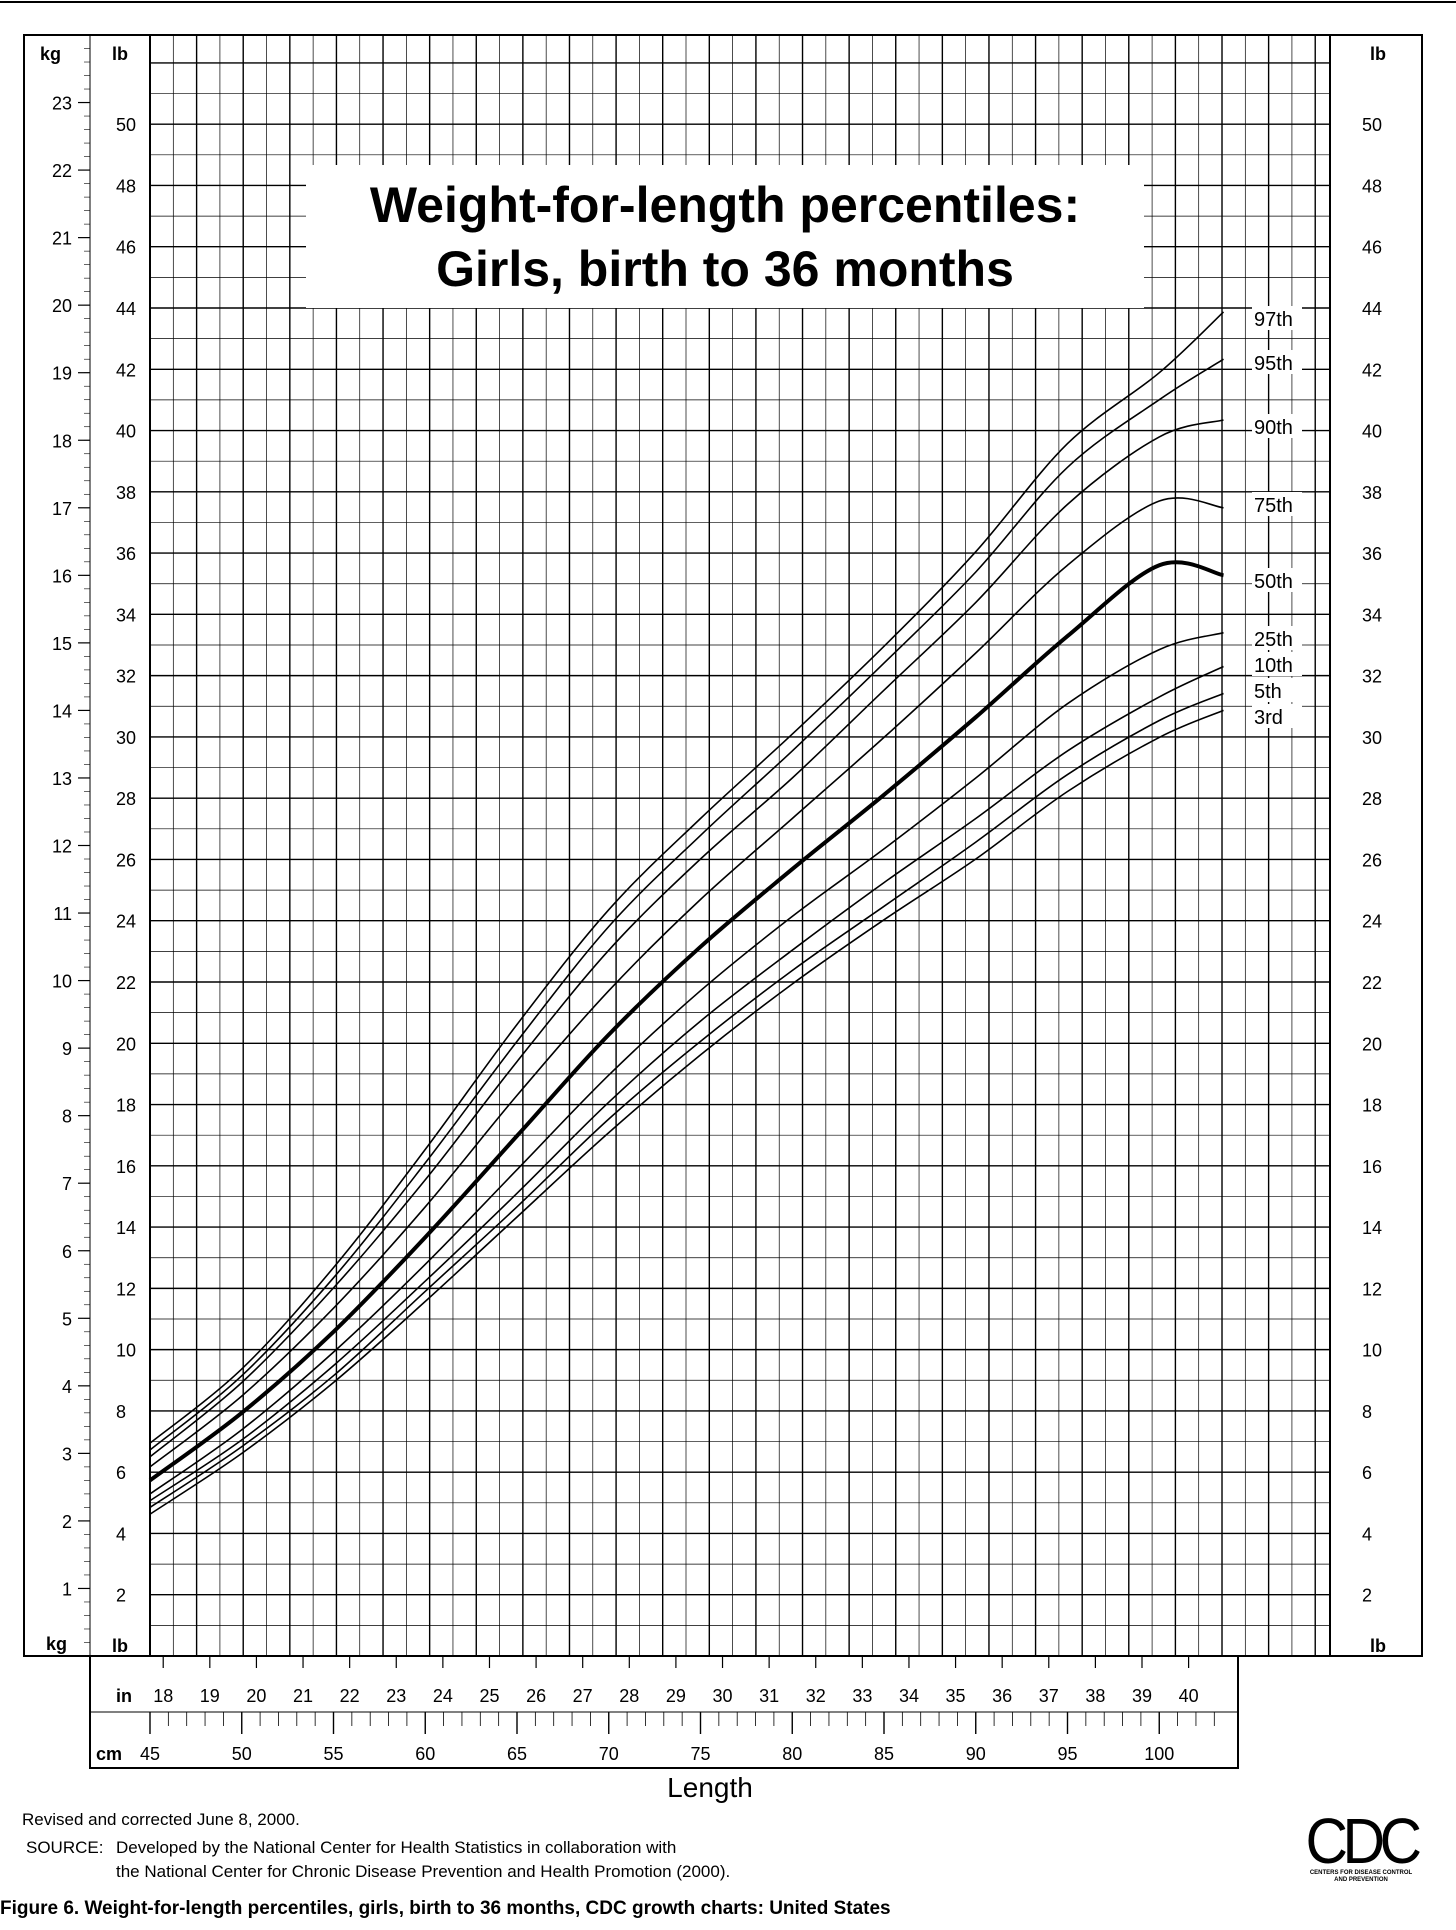 The height and width of the screenshot is (1930, 1456). Describe the element at coordinates (723, 1696) in the screenshot. I see `in-tick-label: 30` at that location.